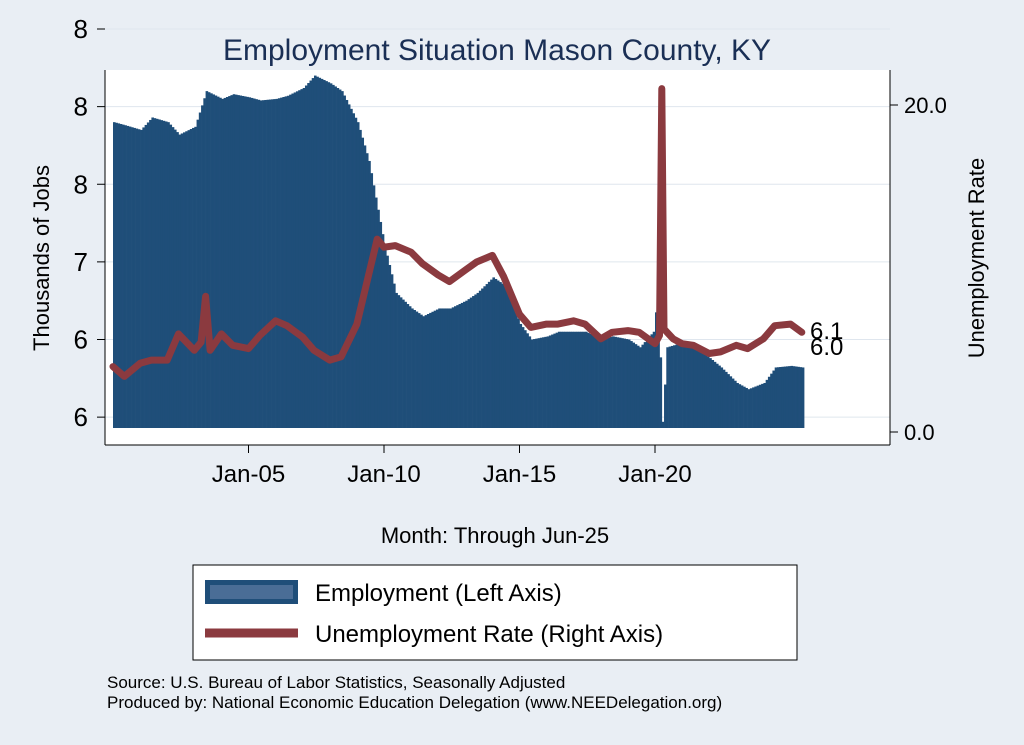 The width and height of the screenshot is (1024, 745). Describe the element at coordinates (81, 184) in the screenshot. I see `y-left-tick-label: 8` at that location.